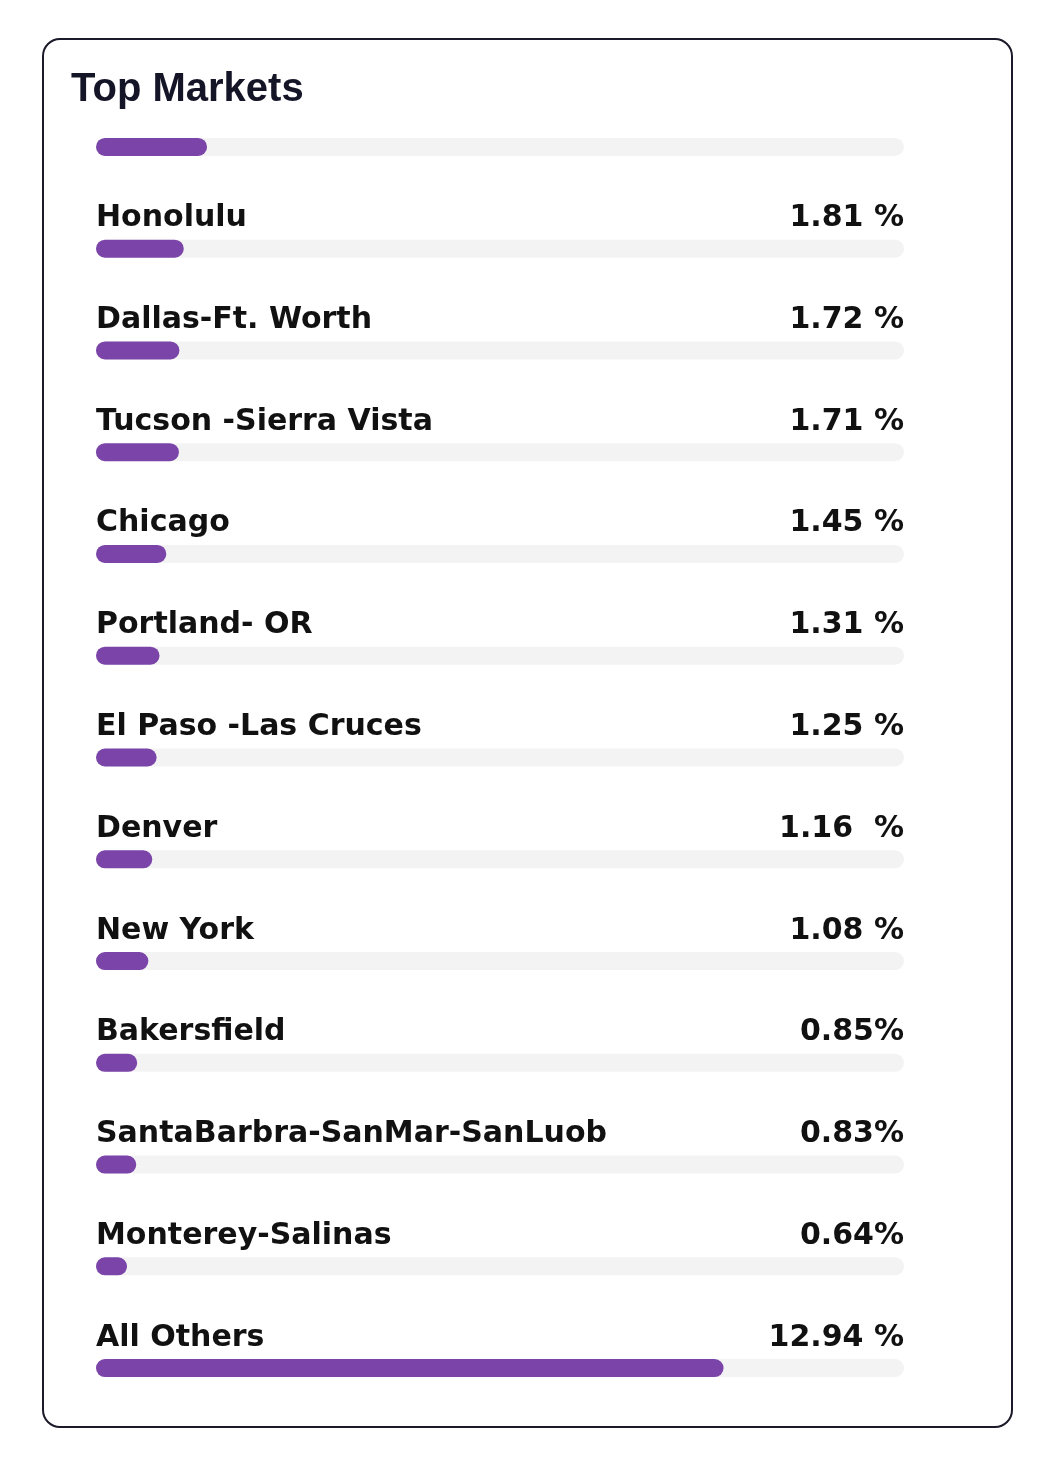 The width and height of the screenshot is (1053, 1477). Describe the element at coordinates (846, 928) in the screenshot. I see `data-label: 1.08 %` at that location.